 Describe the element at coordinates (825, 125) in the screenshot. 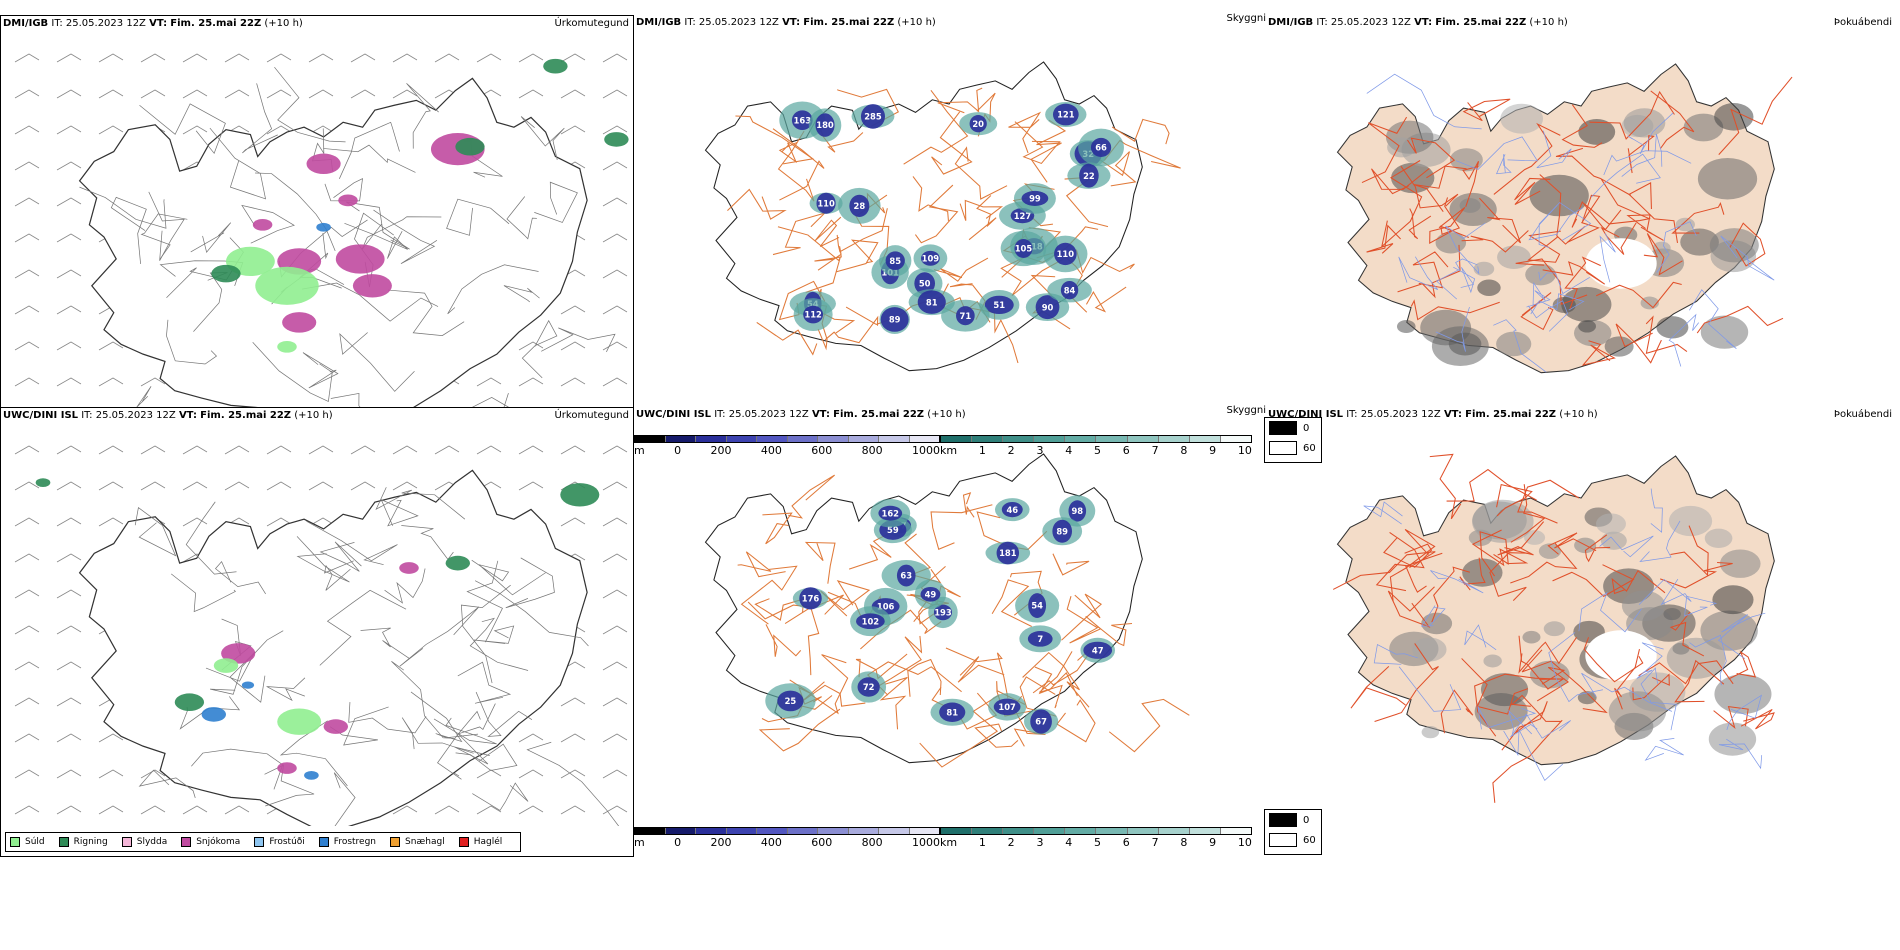

I see `visibility-value: 180` at that location.